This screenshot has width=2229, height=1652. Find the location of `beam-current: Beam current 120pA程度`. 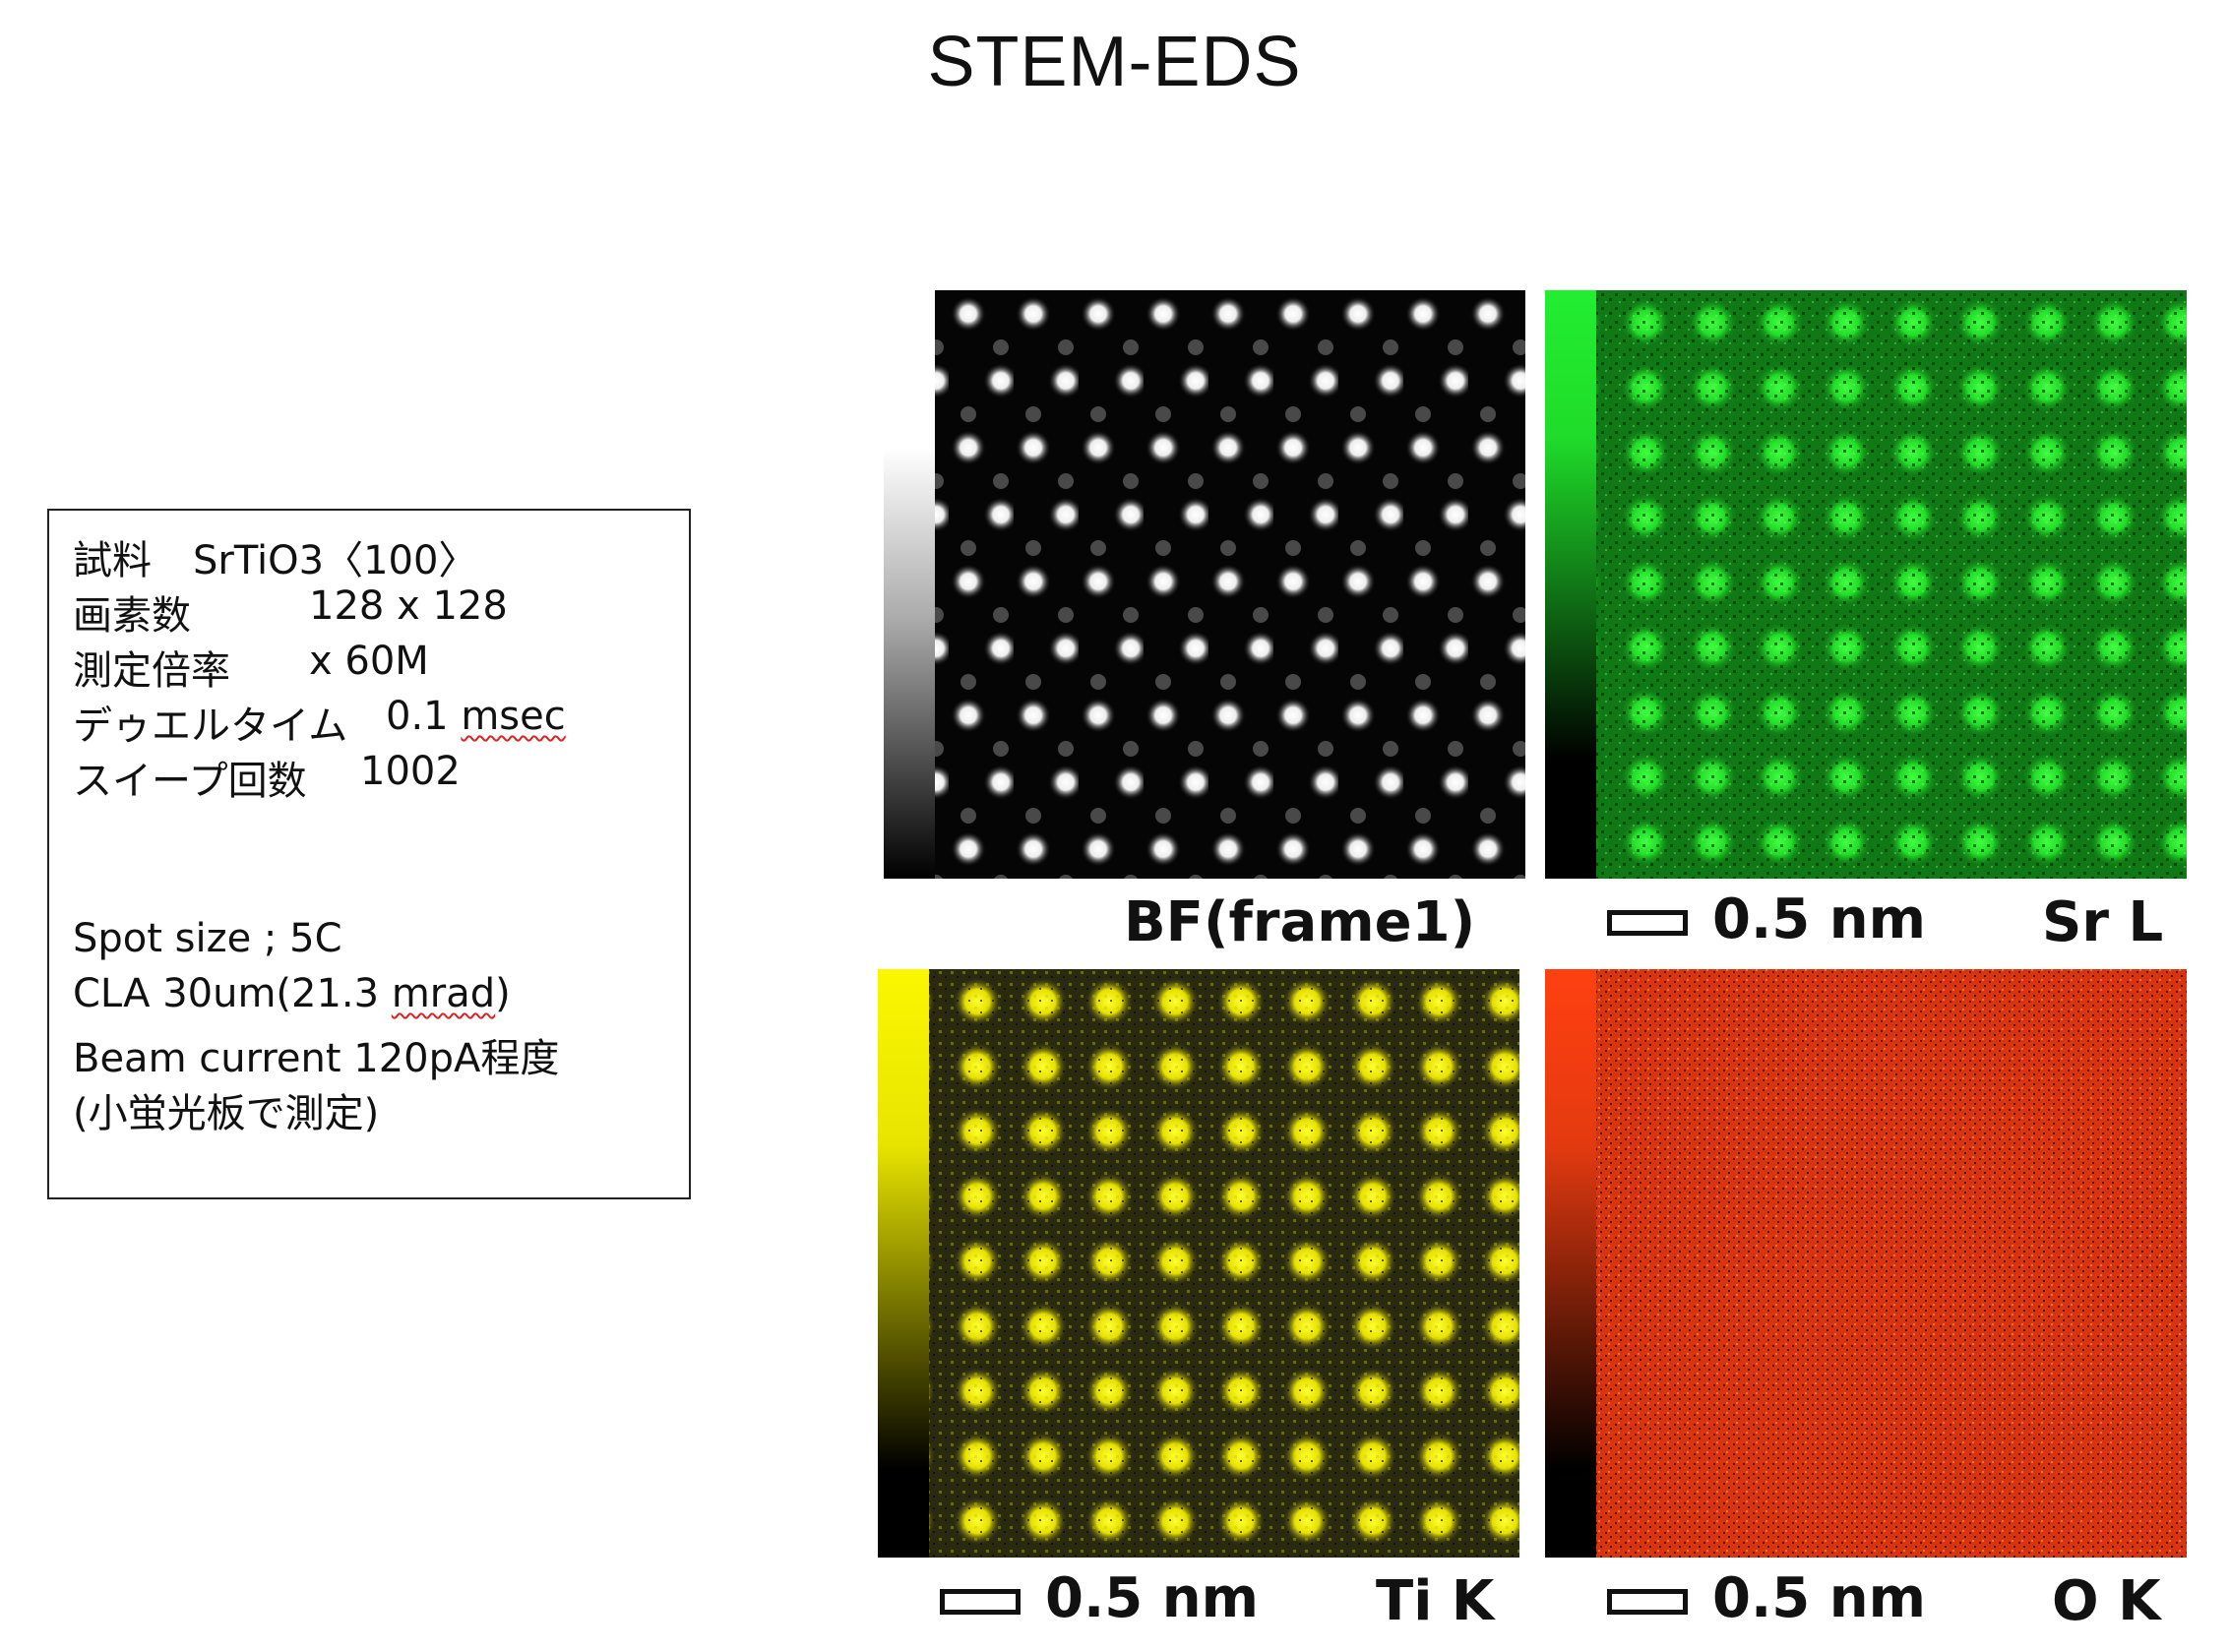

beam-current: Beam current 120pA程度 is located at coordinates (316, 1058).